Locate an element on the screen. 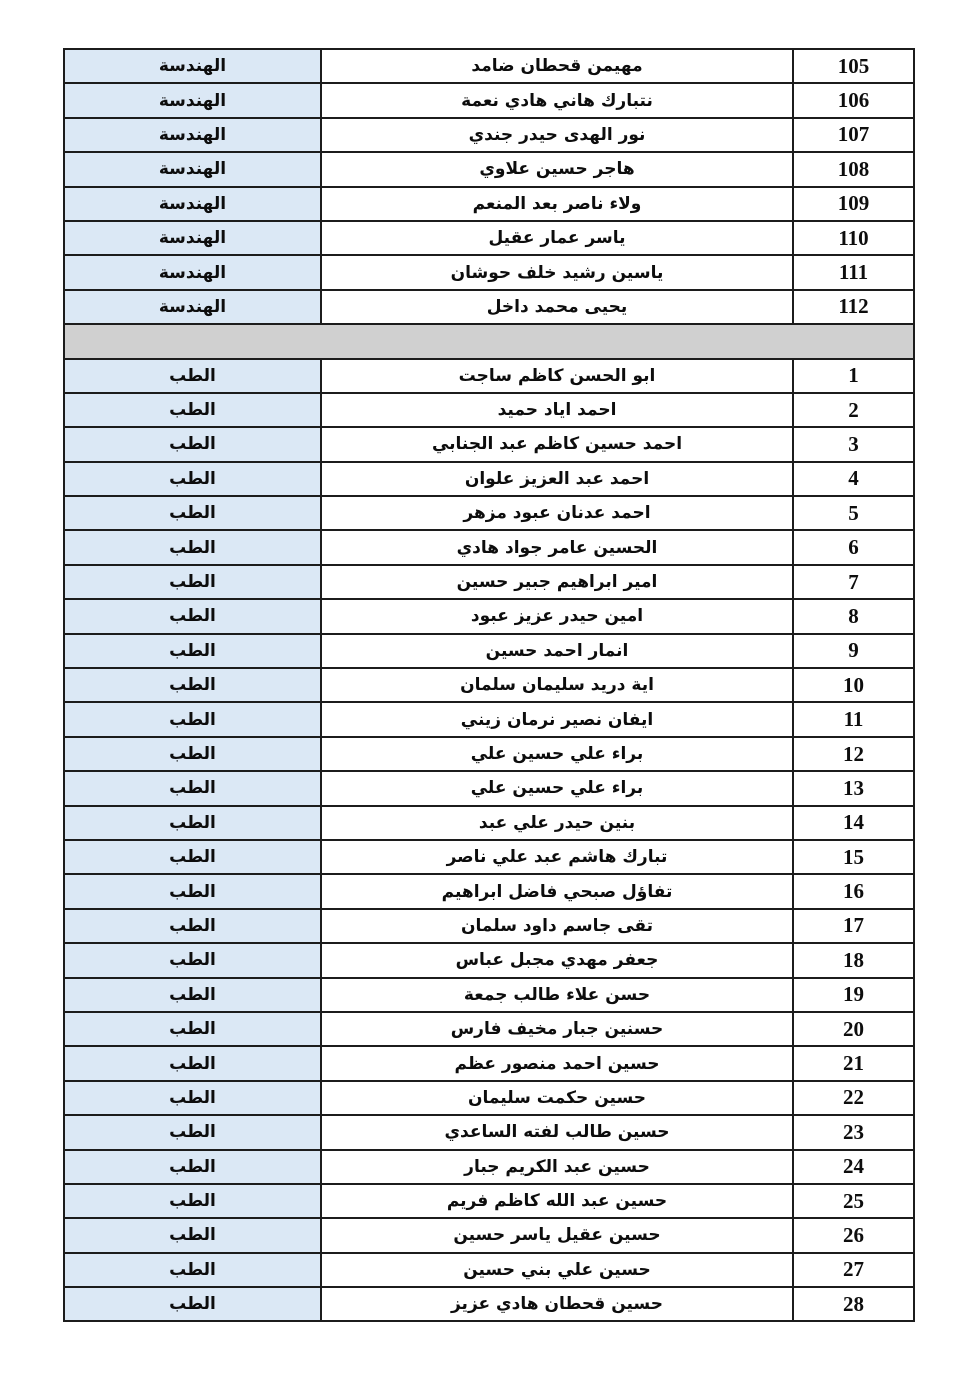 This screenshot has height=1378, width=960. student-number-cell: 12 is located at coordinates (853, 754).